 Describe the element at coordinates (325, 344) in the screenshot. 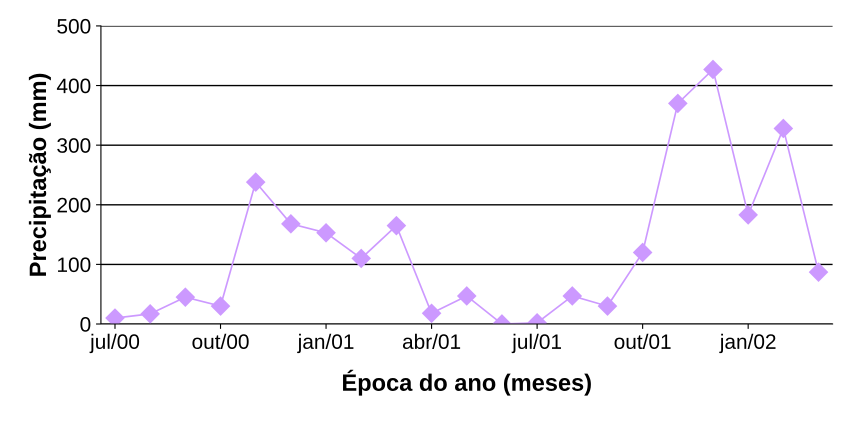

I see `x-tick-label: jan/01` at that location.